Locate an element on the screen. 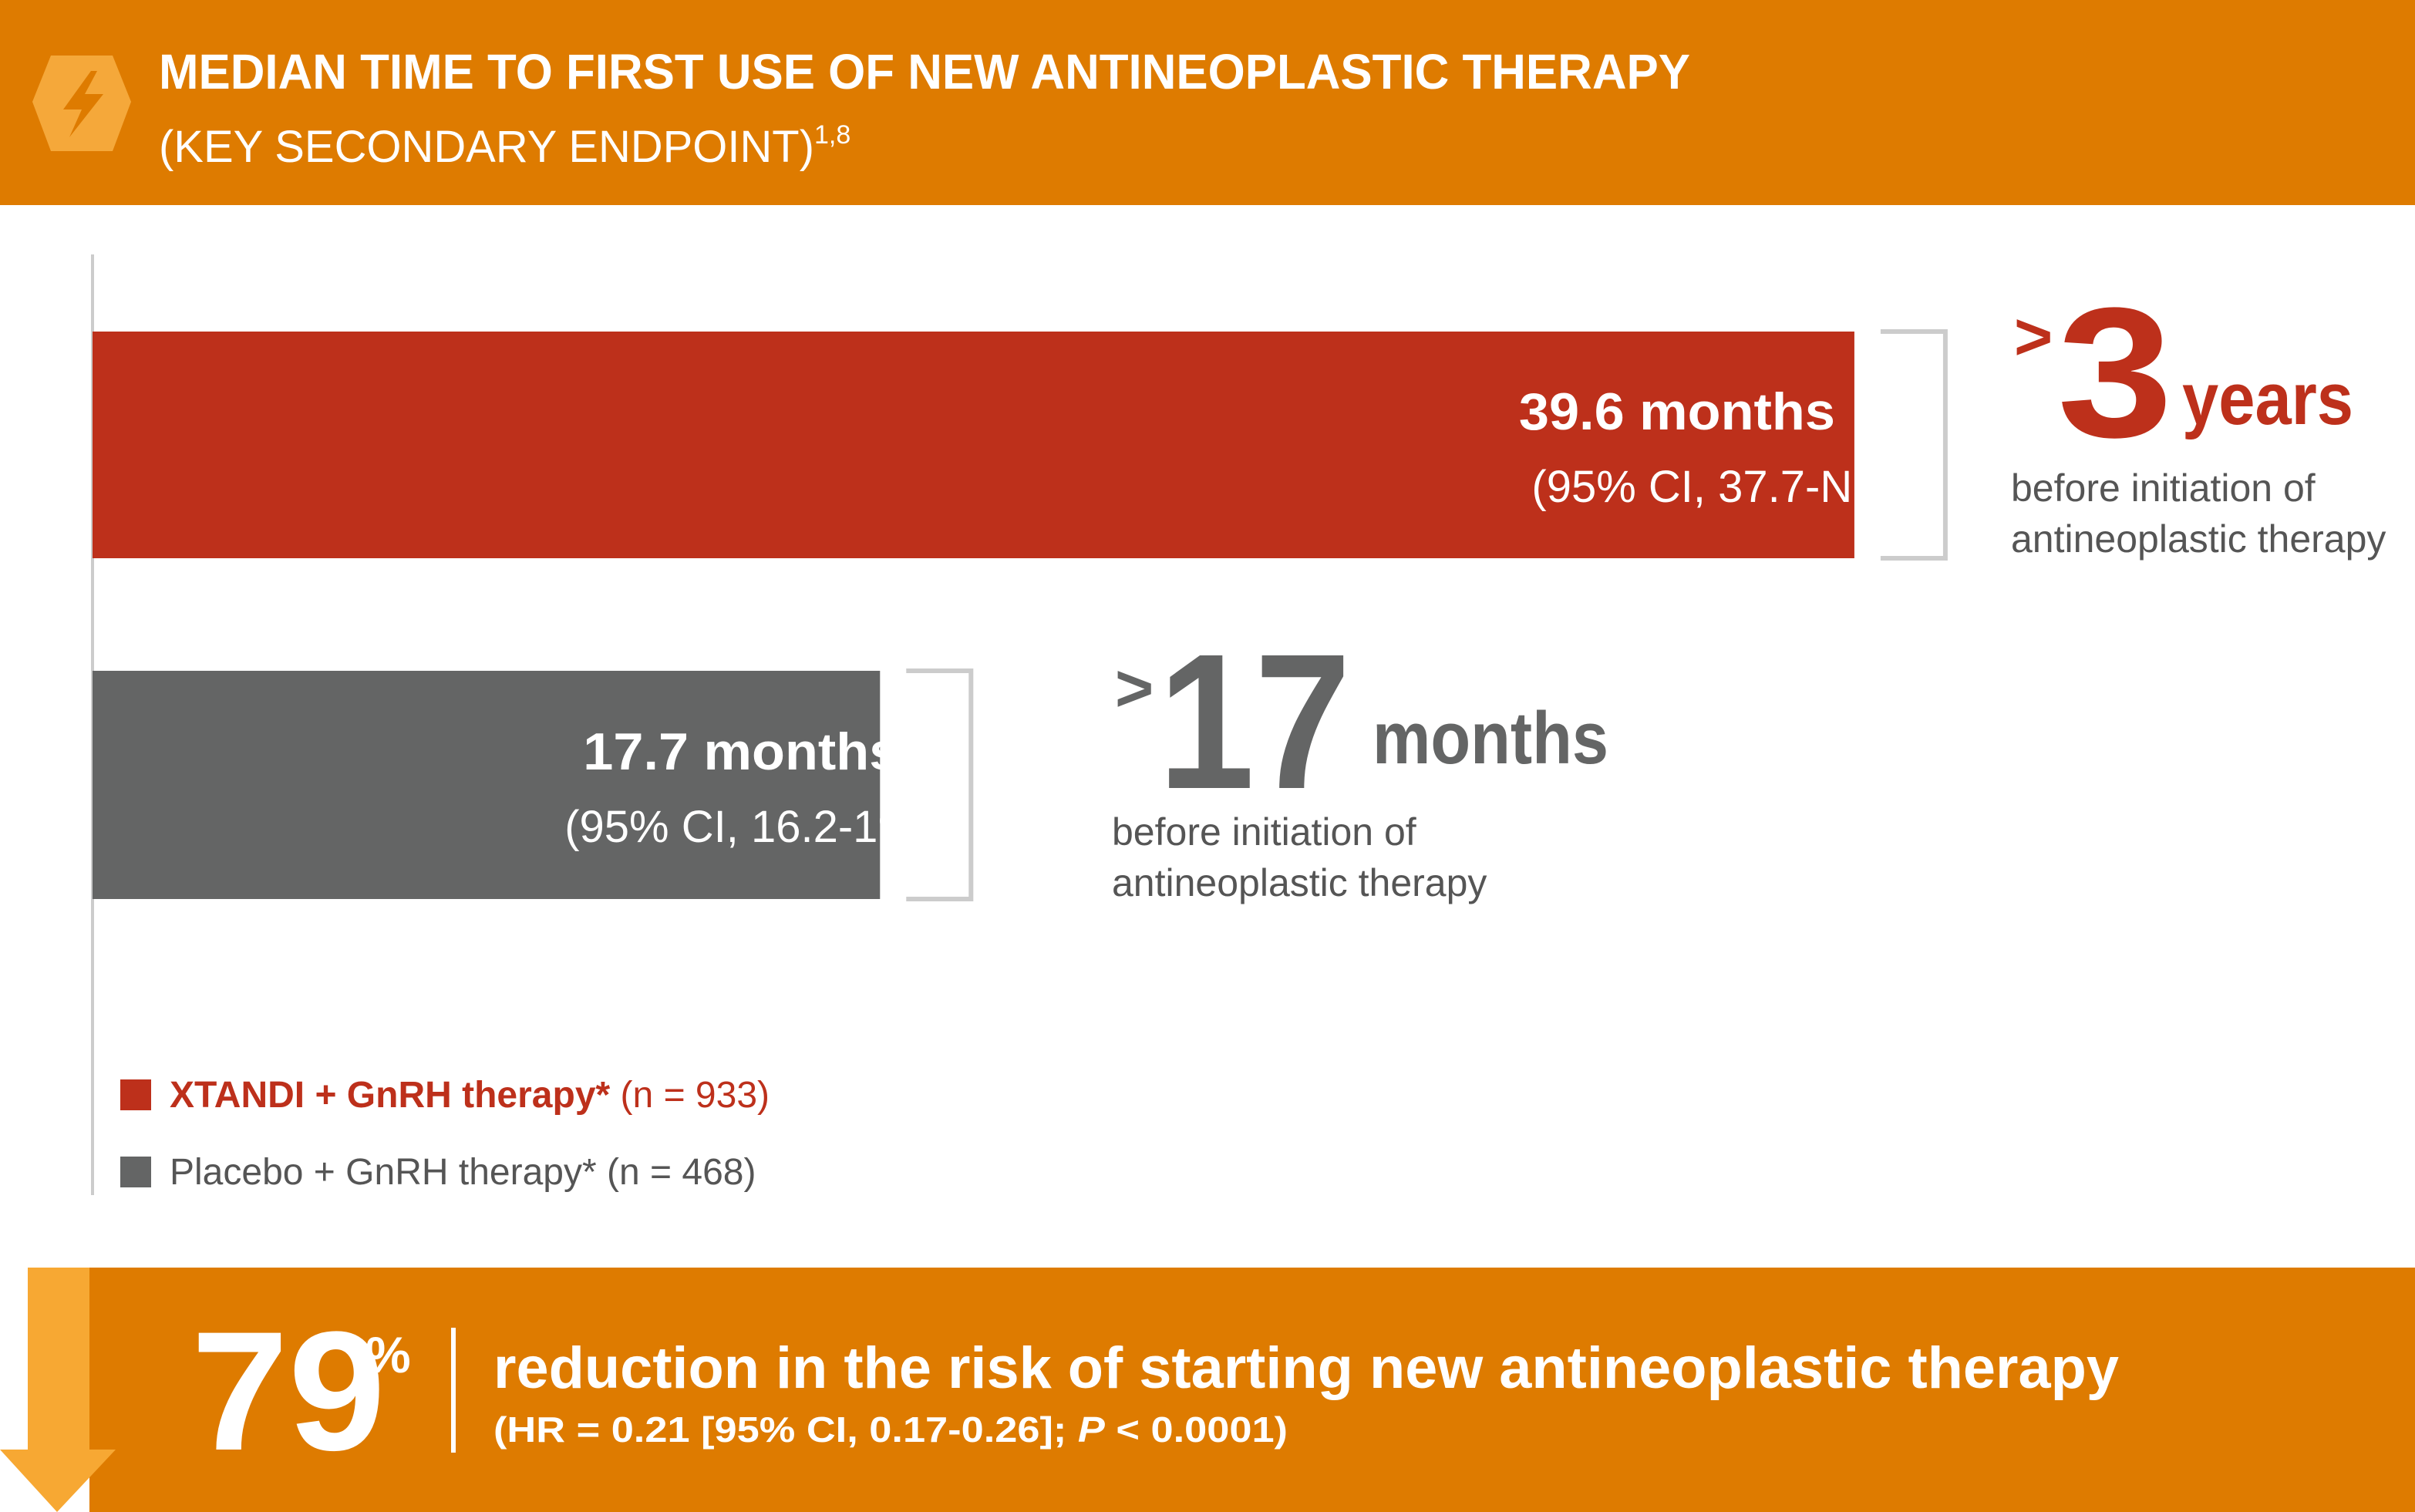  header-icon is located at coordinates (81, 103).